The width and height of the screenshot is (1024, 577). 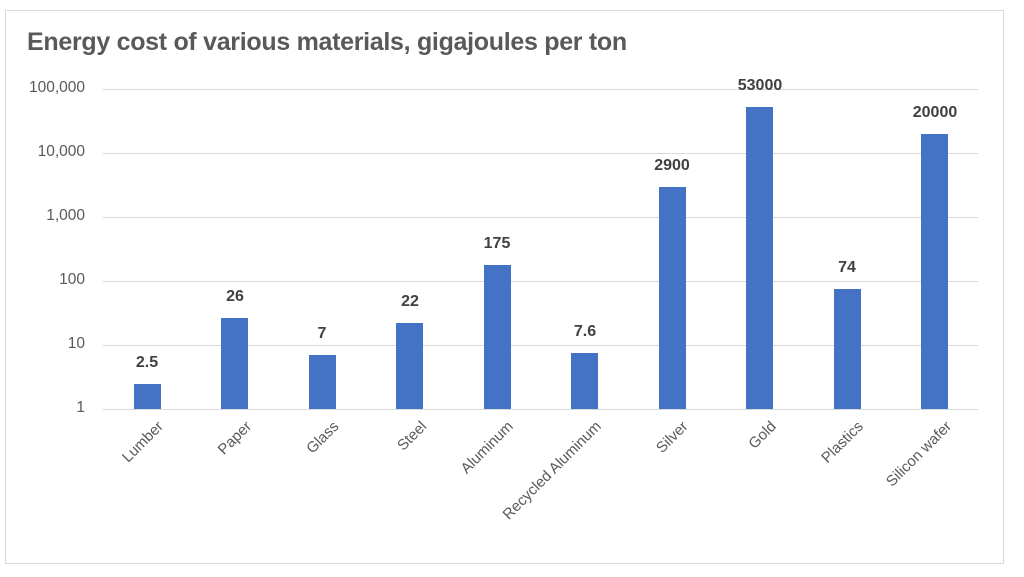 I want to click on bar-steel, so click(x=409, y=366).